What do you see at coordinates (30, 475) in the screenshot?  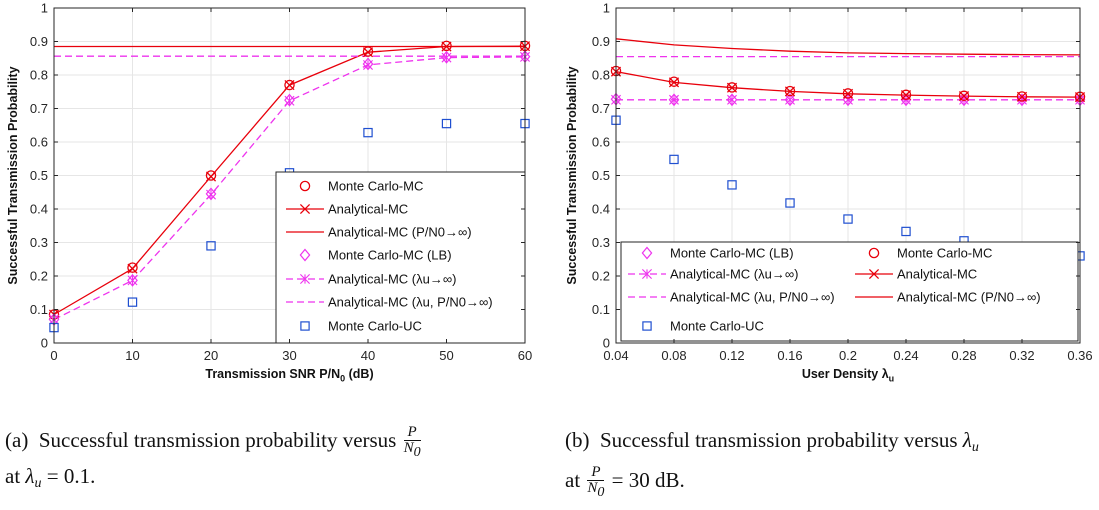 I see `caption-a-var: λ` at bounding box center [30, 475].